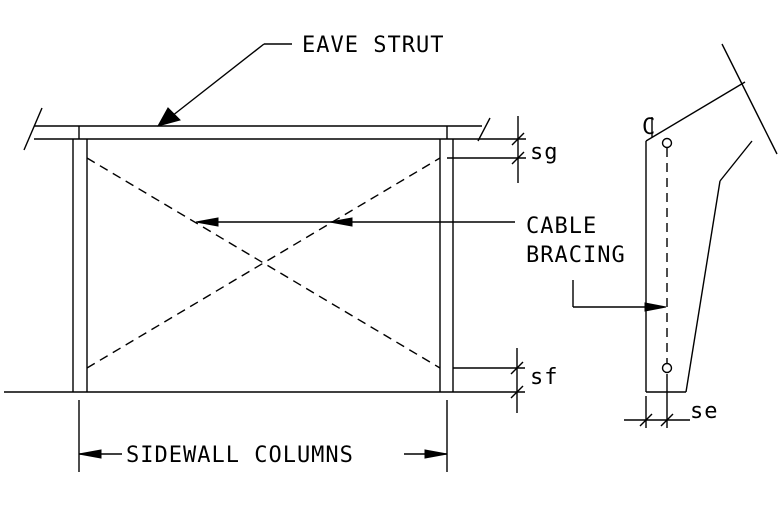  What do you see at coordinates (576, 255) in the screenshot?
I see `cable-bracing-label-line2: BRACING` at bounding box center [576, 255].